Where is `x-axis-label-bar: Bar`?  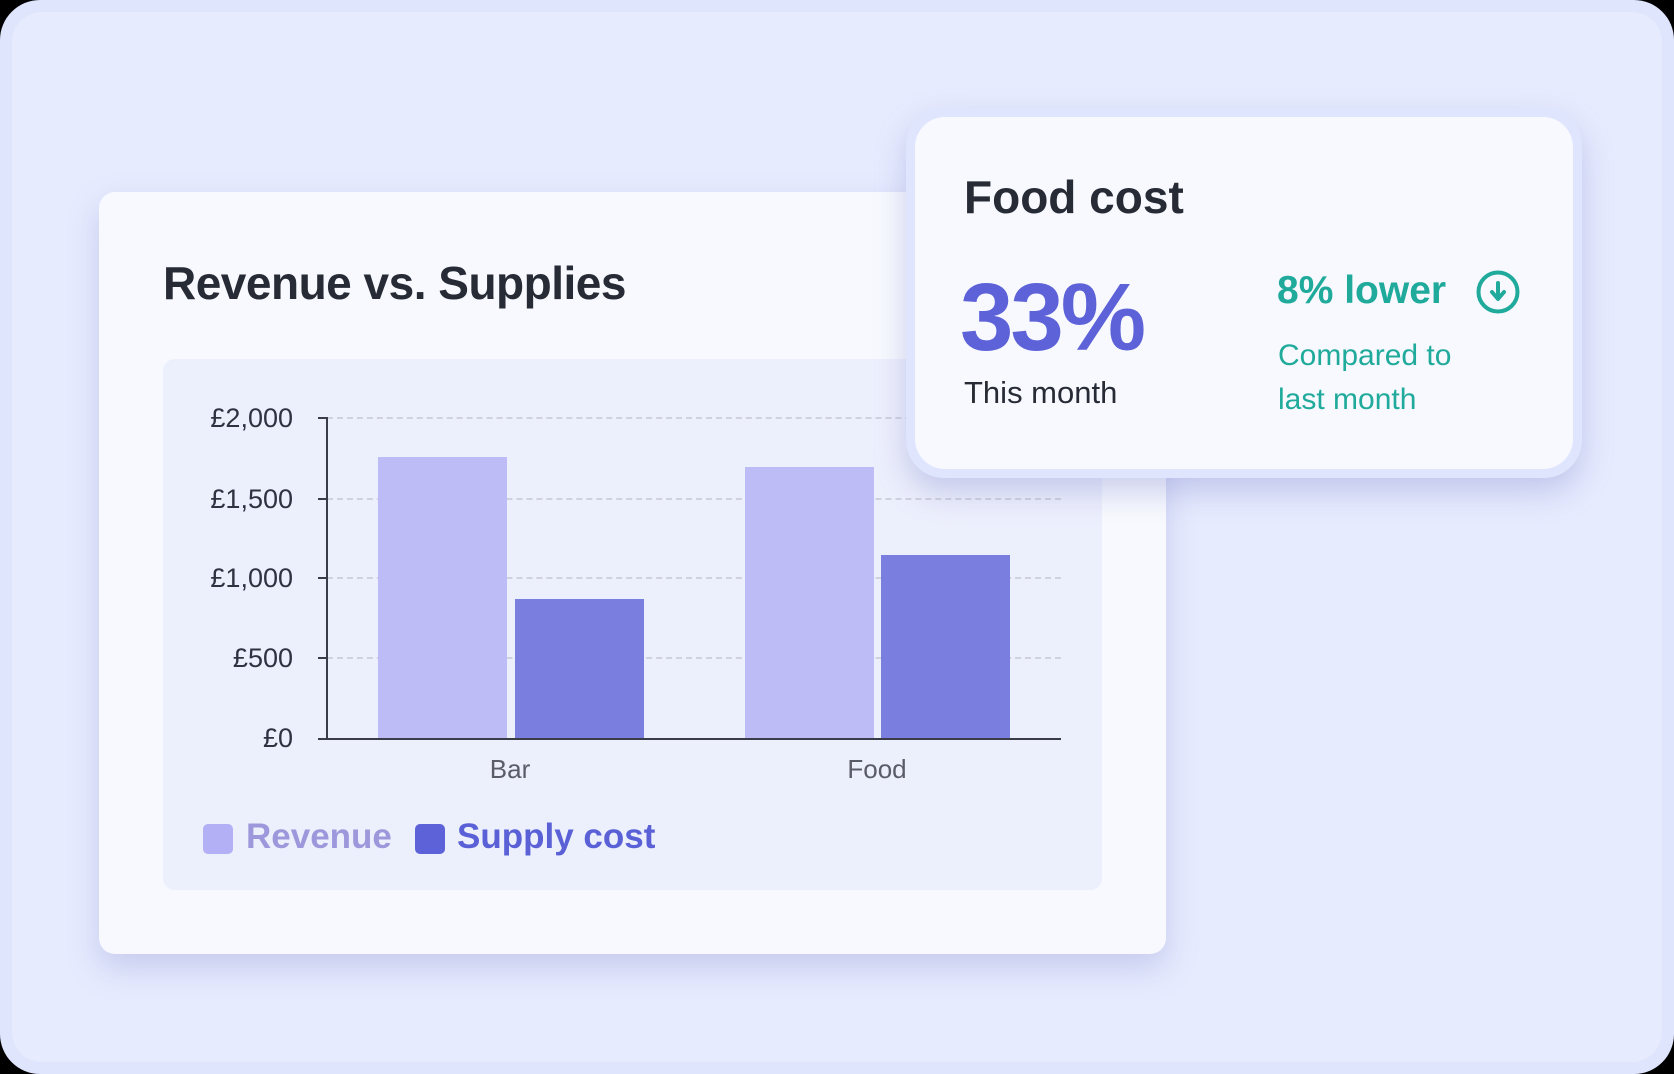
x-axis-label-bar: Bar is located at coordinates (510, 769).